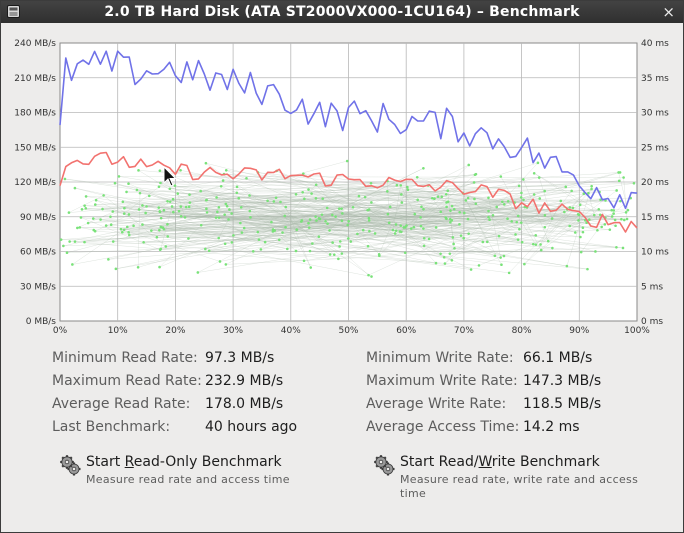 Image resolution: width=684 pixels, height=533 pixels. I want to click on y-right-tick-label: 30 ms, so click(655, 114).